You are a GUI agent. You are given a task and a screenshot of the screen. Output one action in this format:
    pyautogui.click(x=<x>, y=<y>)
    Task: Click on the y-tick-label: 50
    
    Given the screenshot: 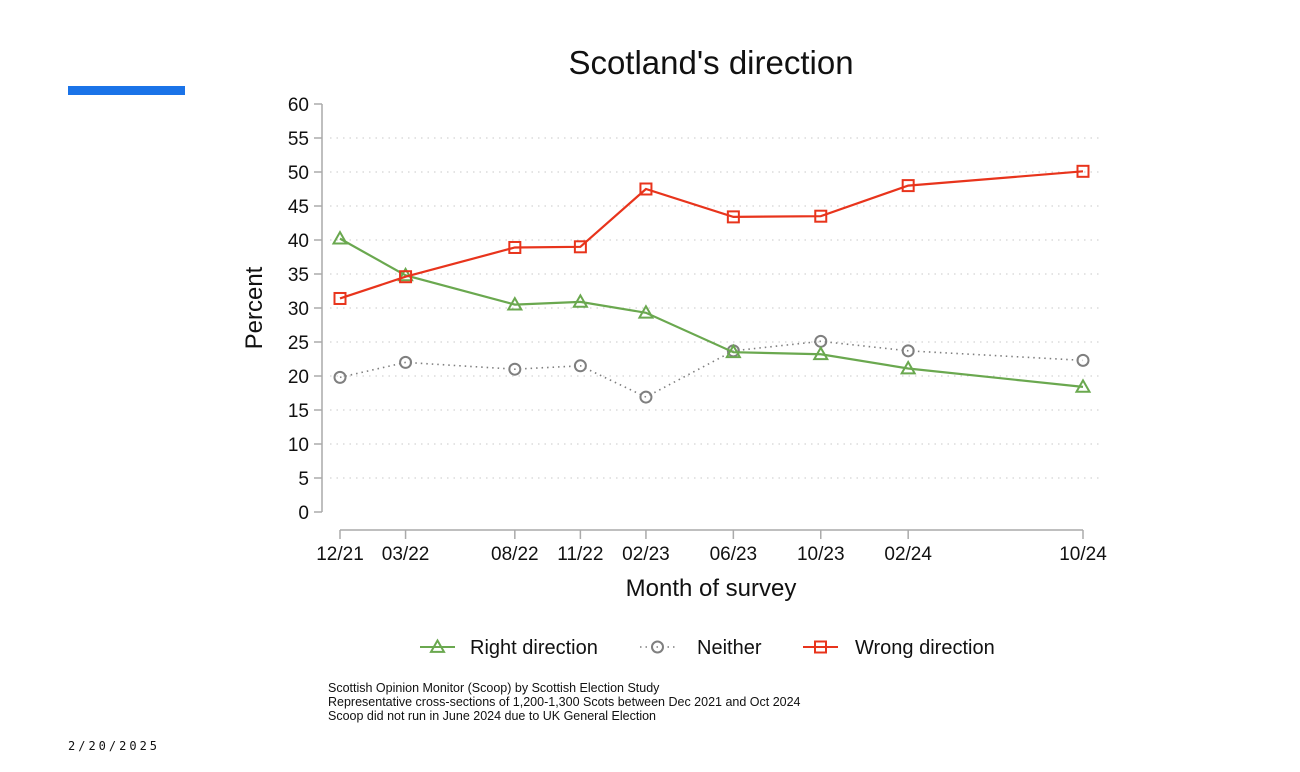 What is the action you would take?
    pyautogui.click(x=298, y=173)
    